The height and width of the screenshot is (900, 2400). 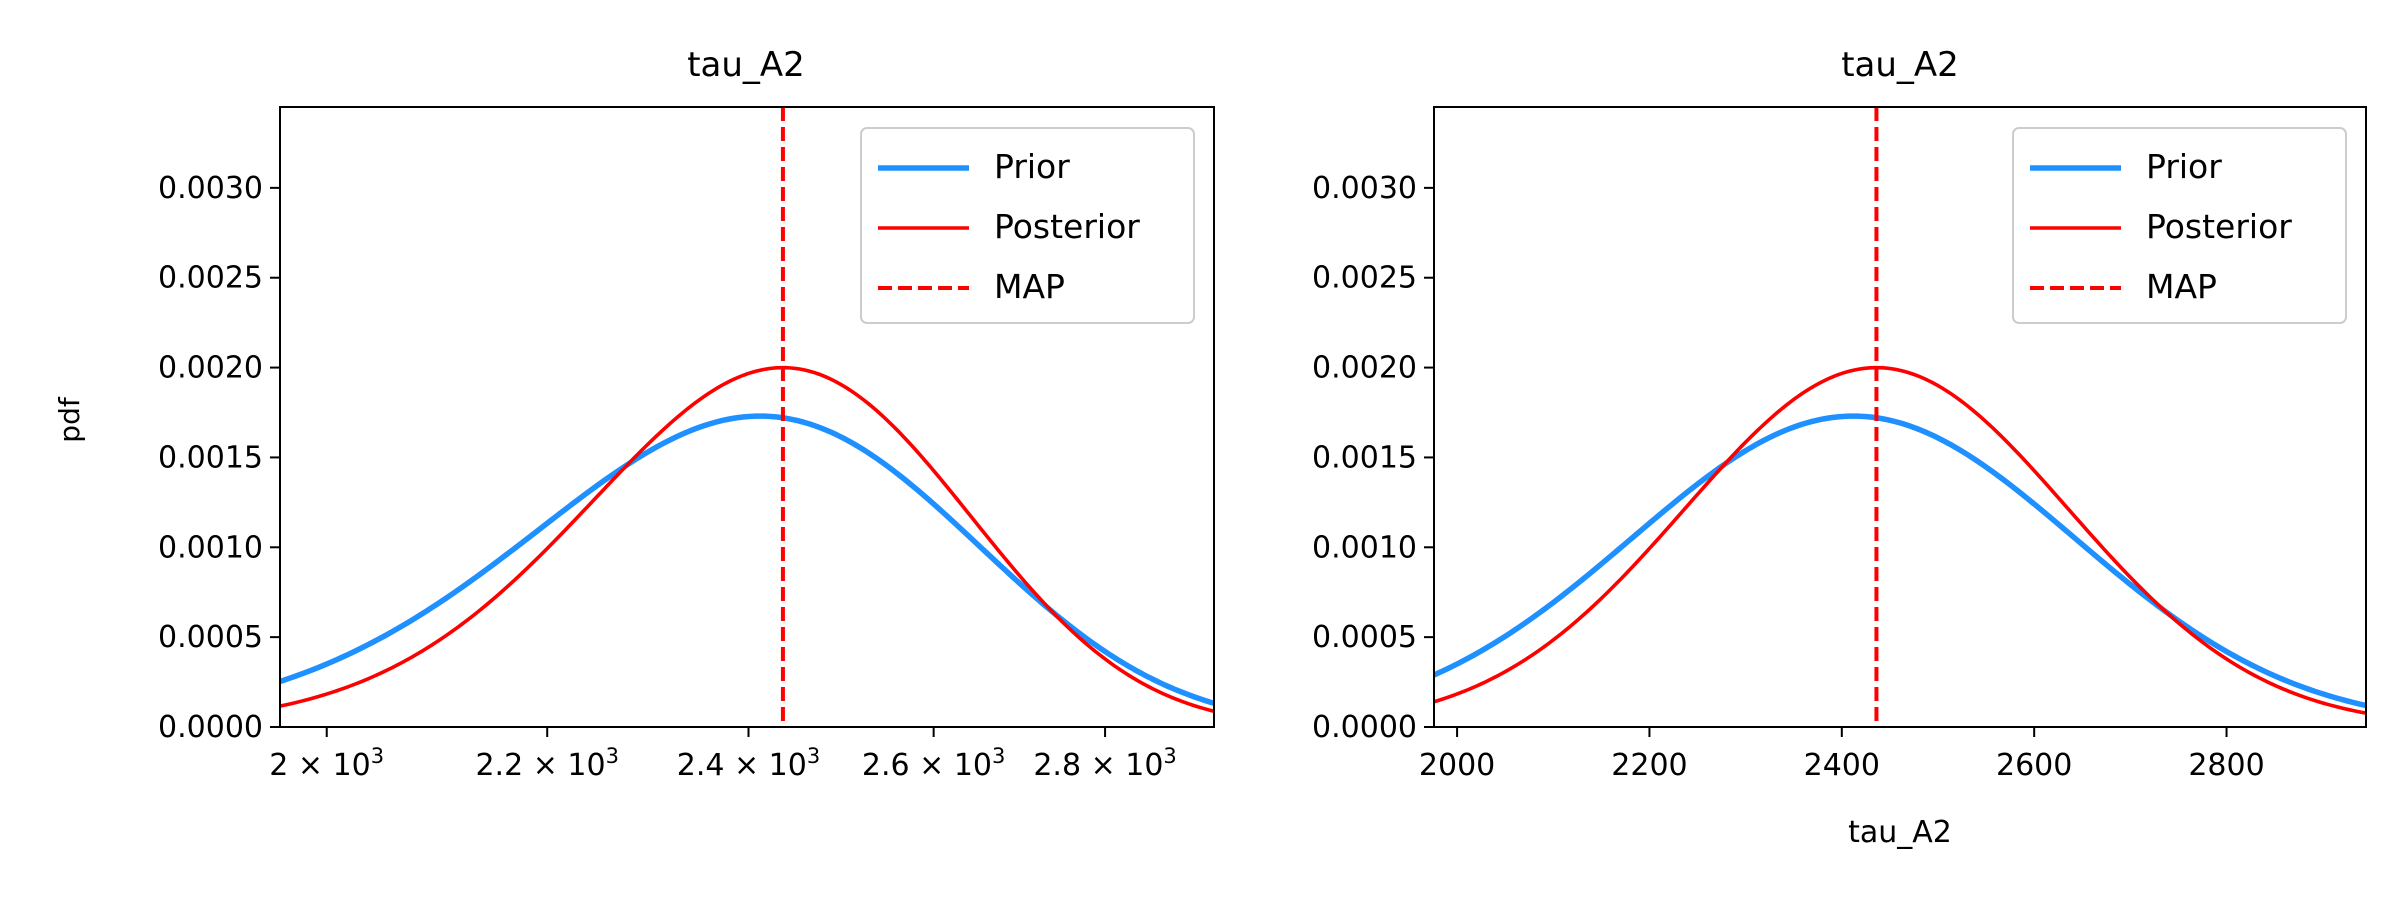 What do you see at coordinates (546, 763) in the screenshot?
I see `x-tick-label: 2.2 × 10³` at bounding box center [546, 763].